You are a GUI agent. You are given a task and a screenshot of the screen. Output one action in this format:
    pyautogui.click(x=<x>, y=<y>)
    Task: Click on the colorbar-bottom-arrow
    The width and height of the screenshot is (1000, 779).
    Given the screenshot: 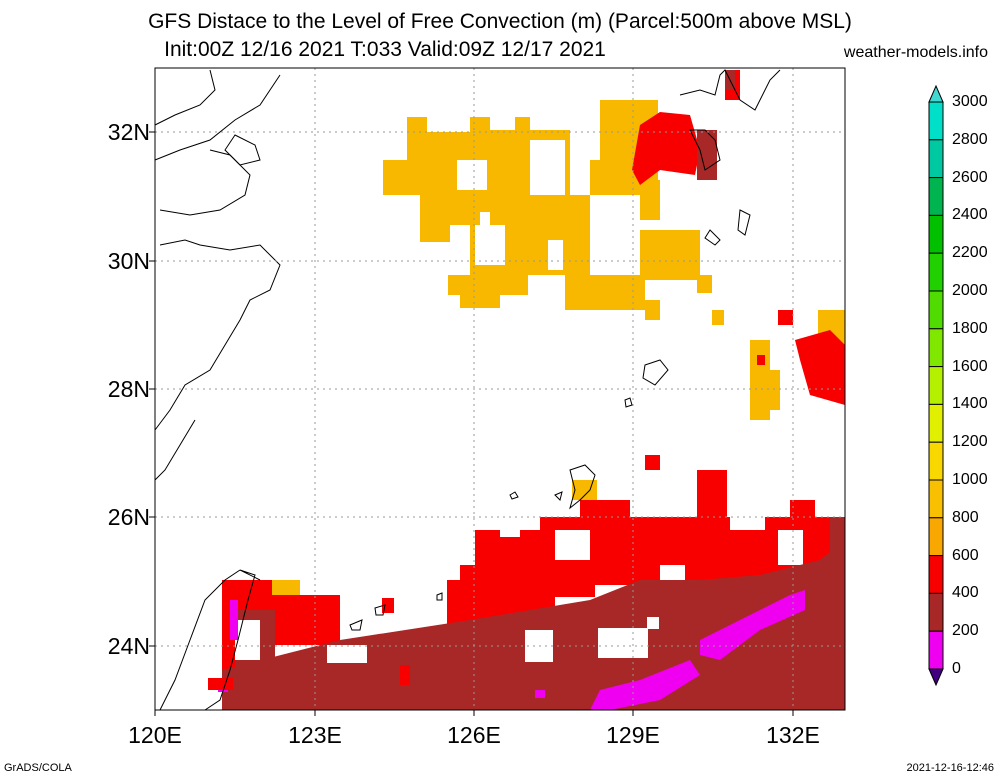 What is the action you would take?
    pyautogui.click(x=936, y=677)
    